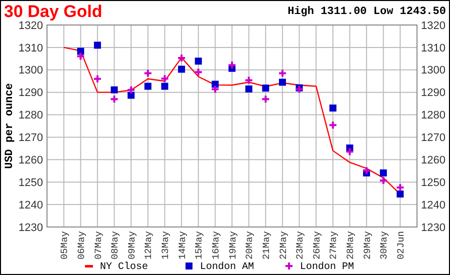  I want to click on y-tick-label: 1280, so click(30, 116).